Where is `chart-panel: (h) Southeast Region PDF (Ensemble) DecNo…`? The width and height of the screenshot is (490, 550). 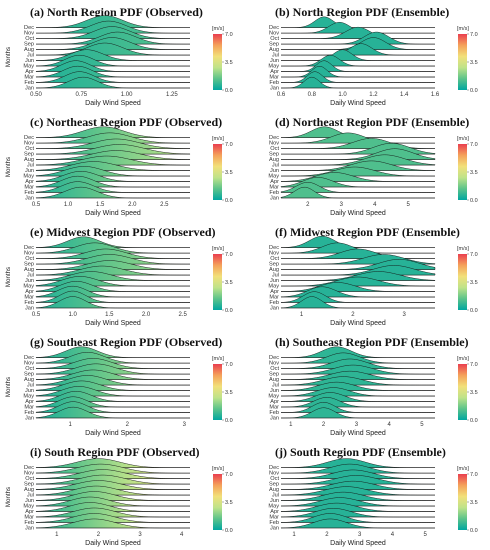
chart-panel: (h) Southeast Region PDF (Ensemble) DecNo… is located at coordinates (372, 386).